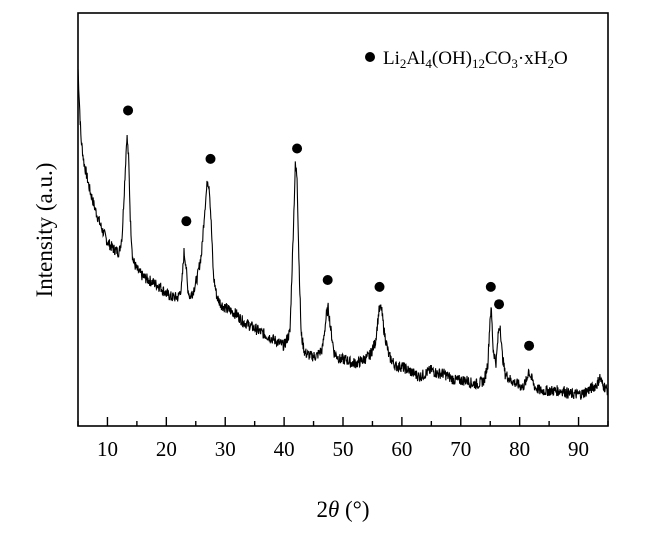 Image resolution: width=645 pixels, height=534 pixels. I want to click on y-axis-label: Intensity (a.u.), so click(44, 230).